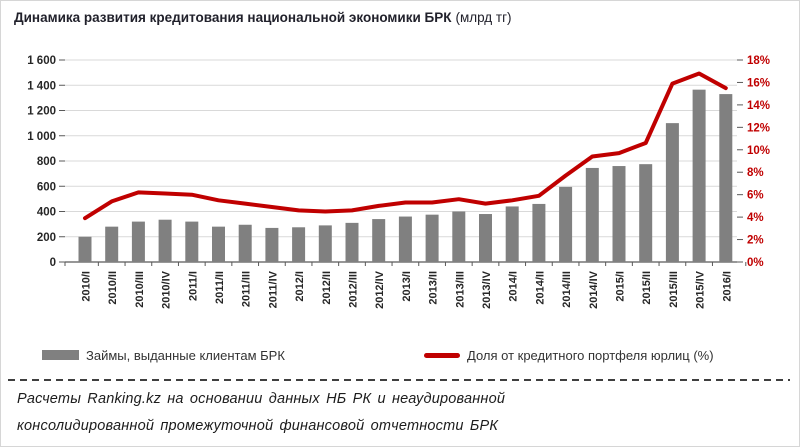 The height and width of the screenshot is (447, 800). I want to click on x-tick-label: 2012/II, so click(327, 288).